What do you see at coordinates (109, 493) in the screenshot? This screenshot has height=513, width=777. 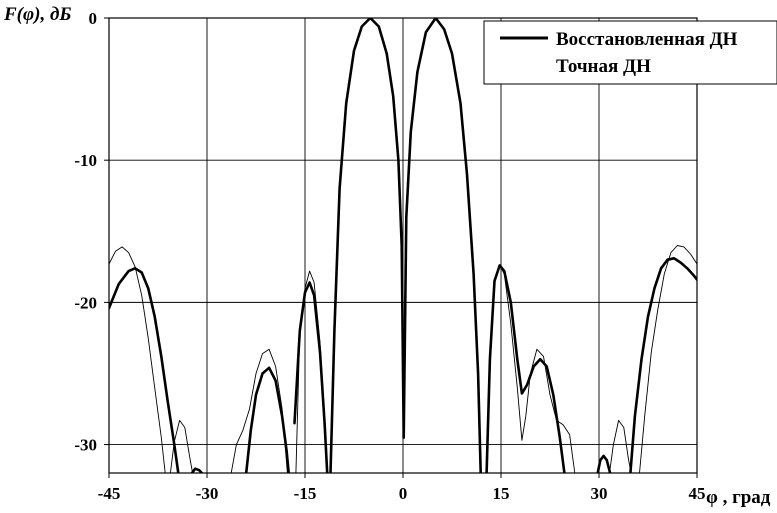 I see `x-tick-label: -45` at bounding box center [109, 493].